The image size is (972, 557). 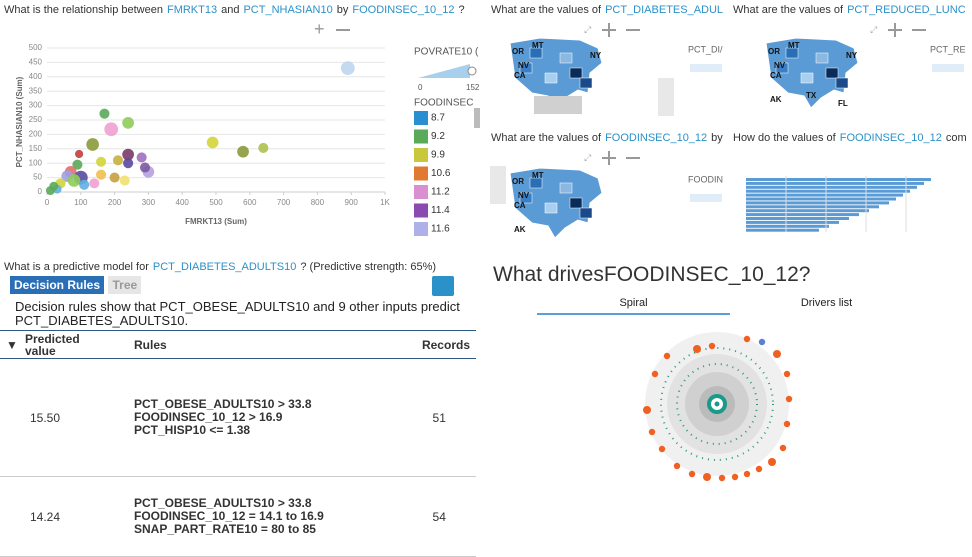 I want to click on legend-title: PCT_RE, so click(x=948, y=49).